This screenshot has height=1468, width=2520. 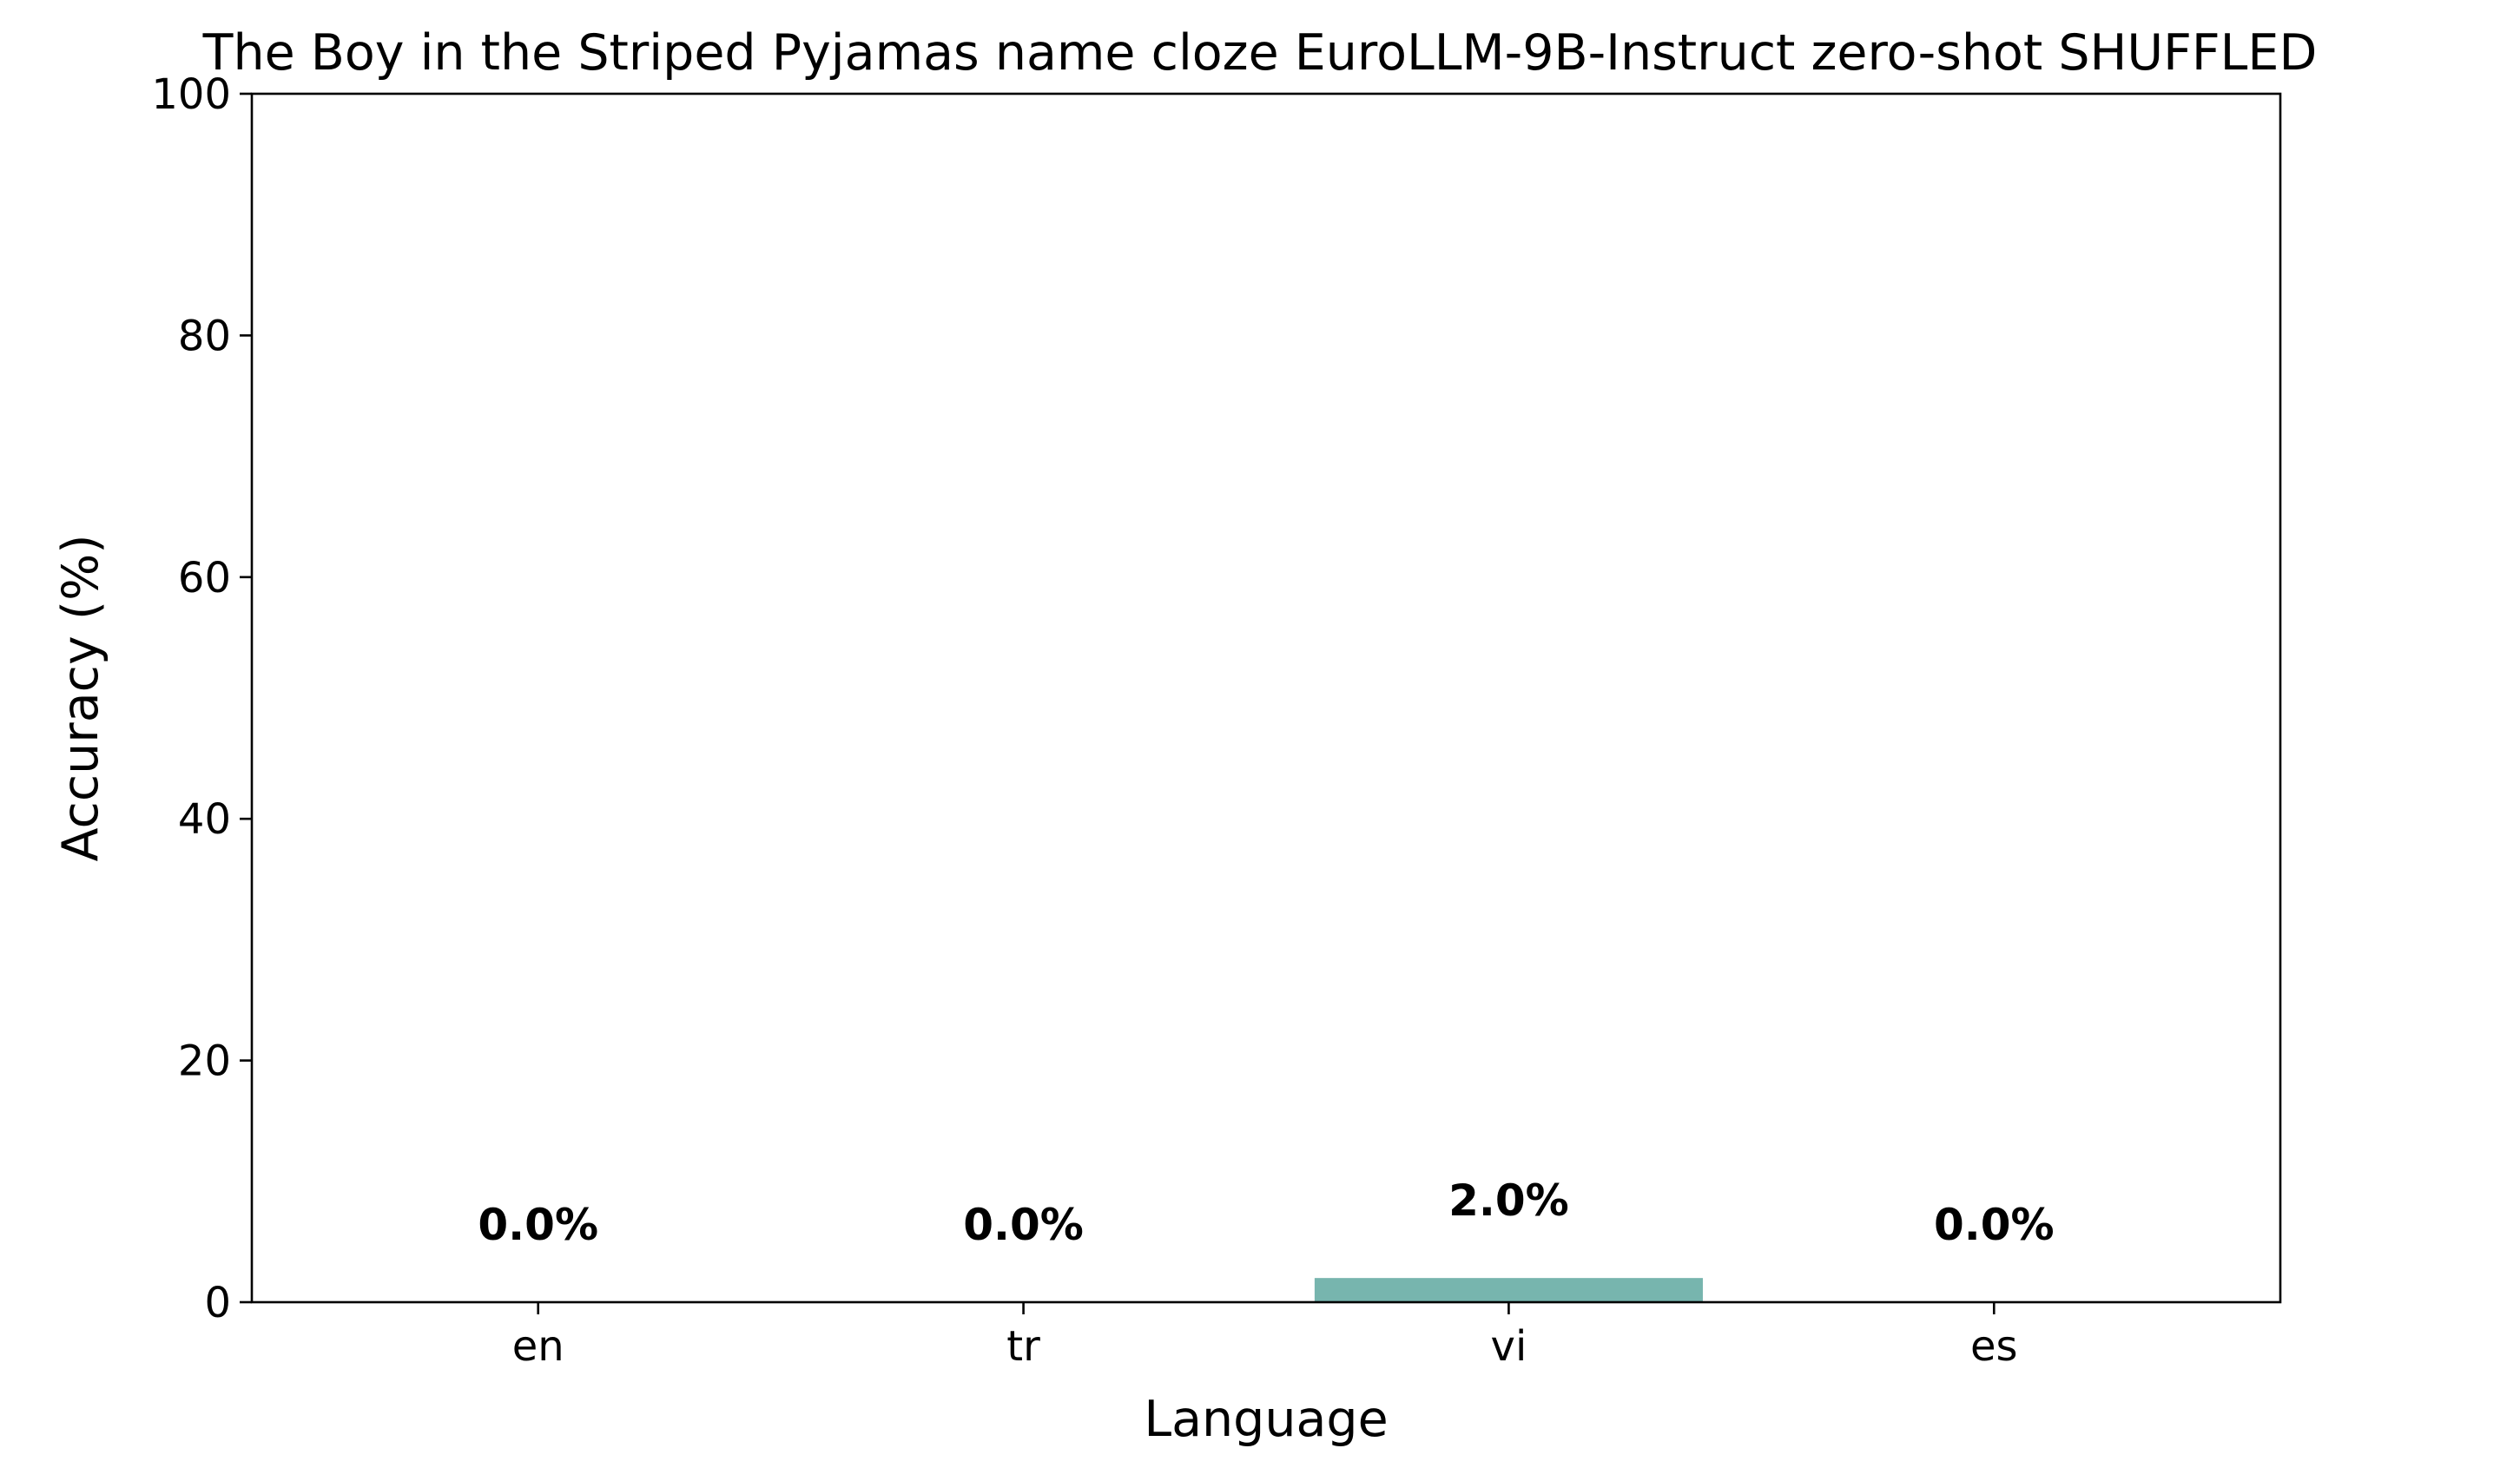 I want to click on y-tick-label: 60, so click(x=204, y=578).